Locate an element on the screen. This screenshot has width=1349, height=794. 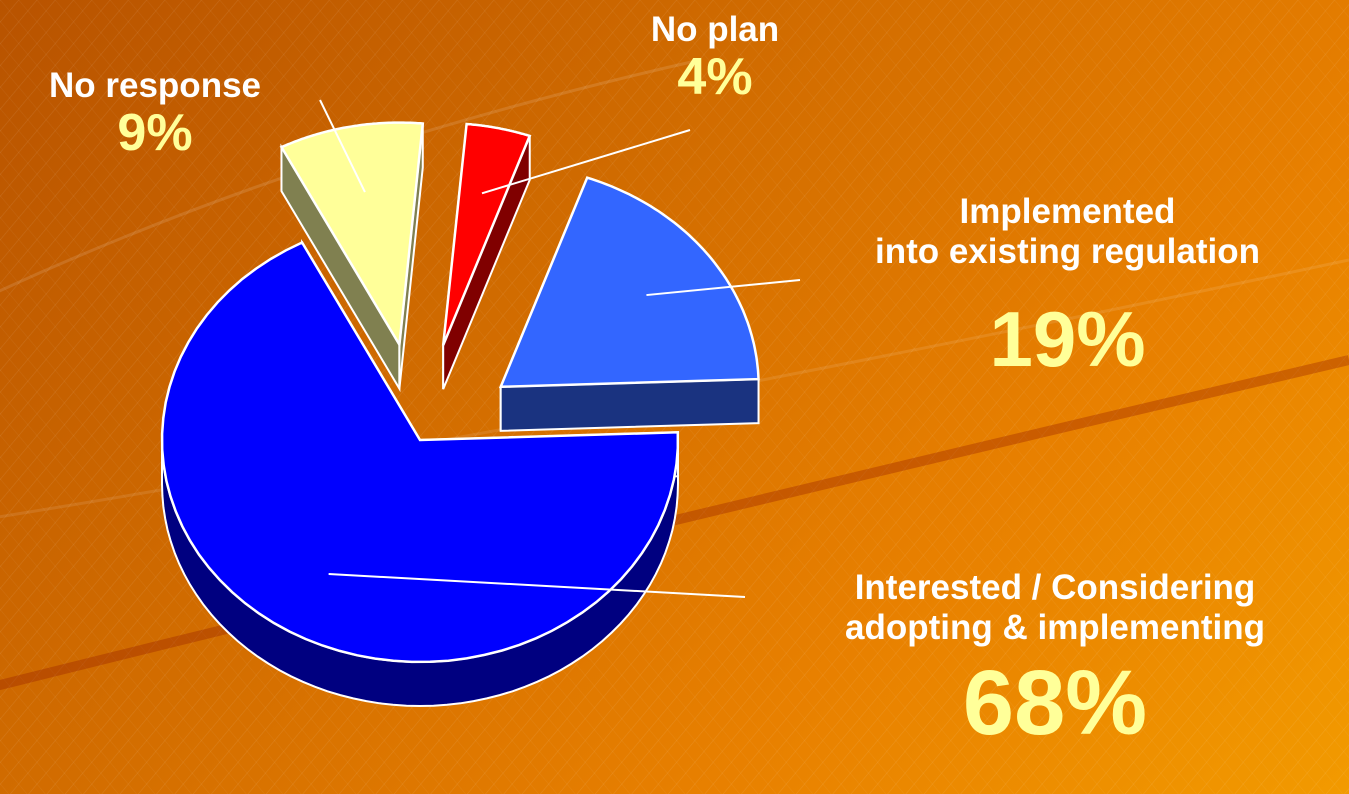
pie-slice-implemented-top is located at coordinates (629, 282).